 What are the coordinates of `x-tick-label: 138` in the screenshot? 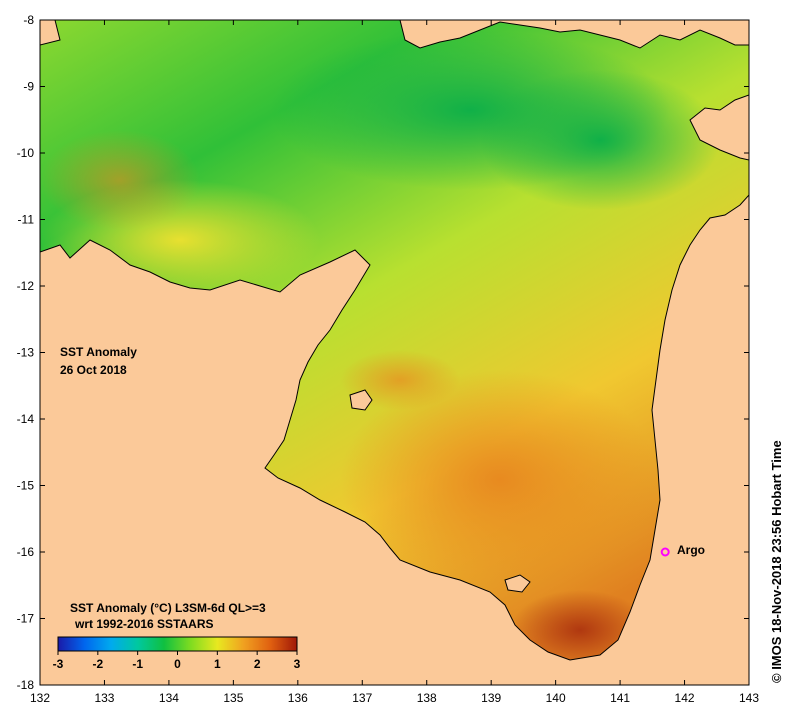 It's located at (427, 698).